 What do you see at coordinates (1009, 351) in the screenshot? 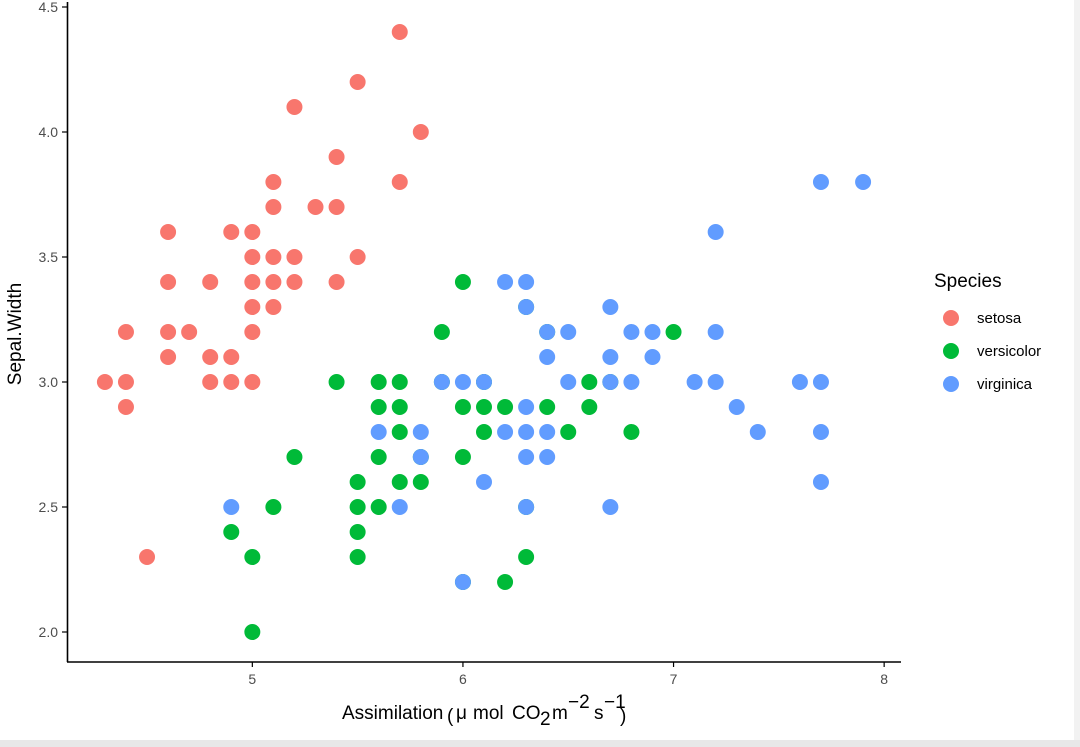
I see `legend-label-versicolor: versicolor` at bounding box center [1009, 351].